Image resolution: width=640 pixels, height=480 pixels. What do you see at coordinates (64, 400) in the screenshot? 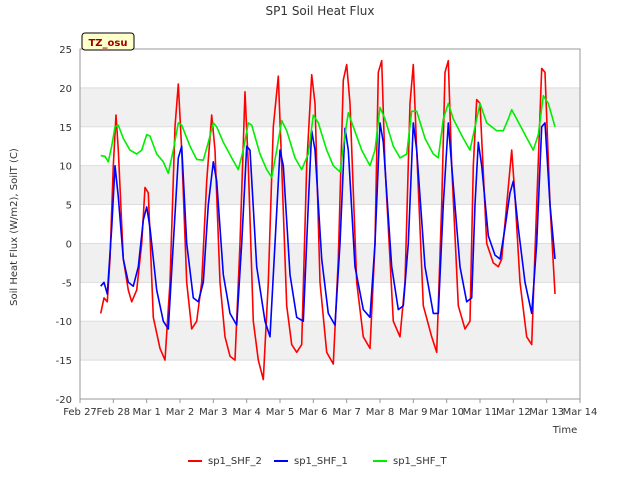
I see `y-tick-label: -20` at bounding box center [64, 400].